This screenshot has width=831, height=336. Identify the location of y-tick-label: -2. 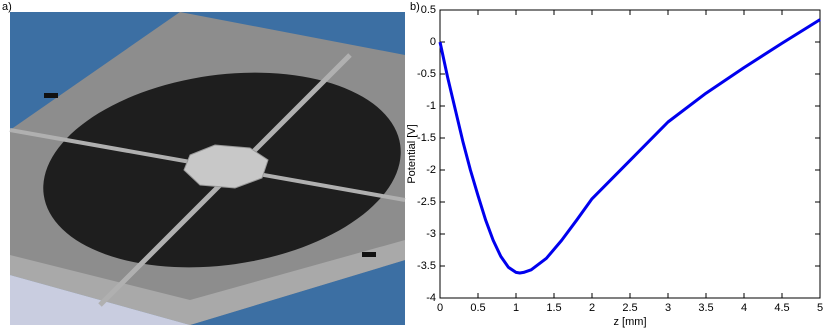
(431, 170).